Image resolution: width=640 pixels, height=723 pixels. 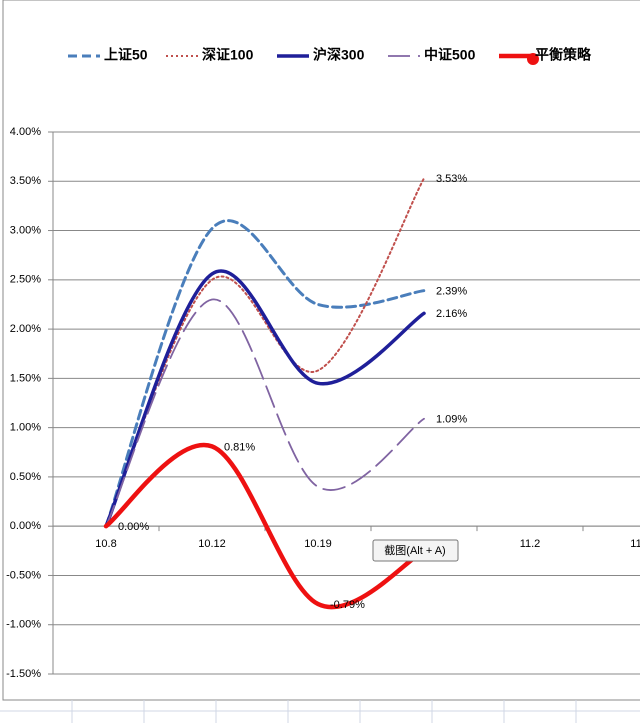 What do you see at coordinates (563, 55) in the screenshot?
I see `legend-label: 平衡策略` at bounding box center [563, 55].